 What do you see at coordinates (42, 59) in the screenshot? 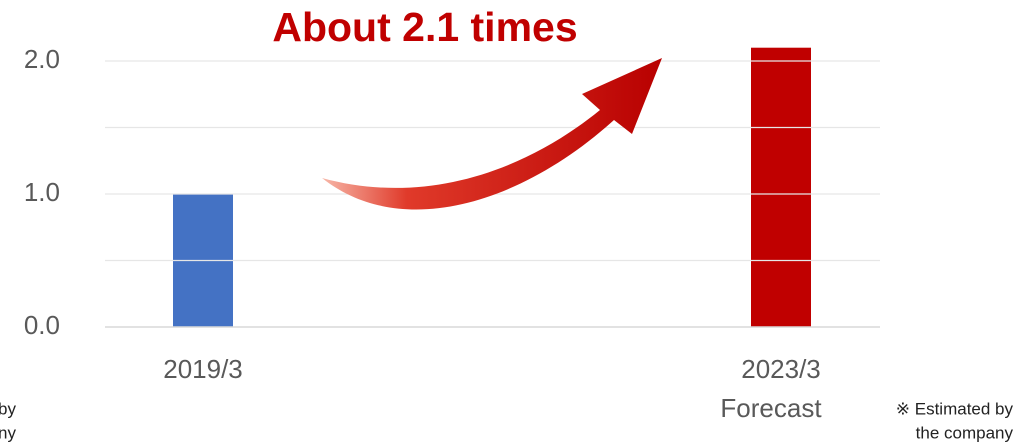
I see `y-tick-label: 2.0` at bounding box center [42, 59].